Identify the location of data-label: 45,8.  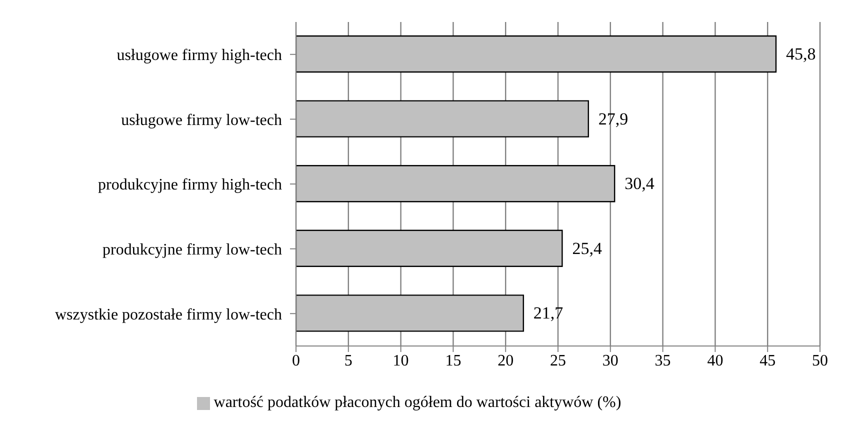
(801, 54).